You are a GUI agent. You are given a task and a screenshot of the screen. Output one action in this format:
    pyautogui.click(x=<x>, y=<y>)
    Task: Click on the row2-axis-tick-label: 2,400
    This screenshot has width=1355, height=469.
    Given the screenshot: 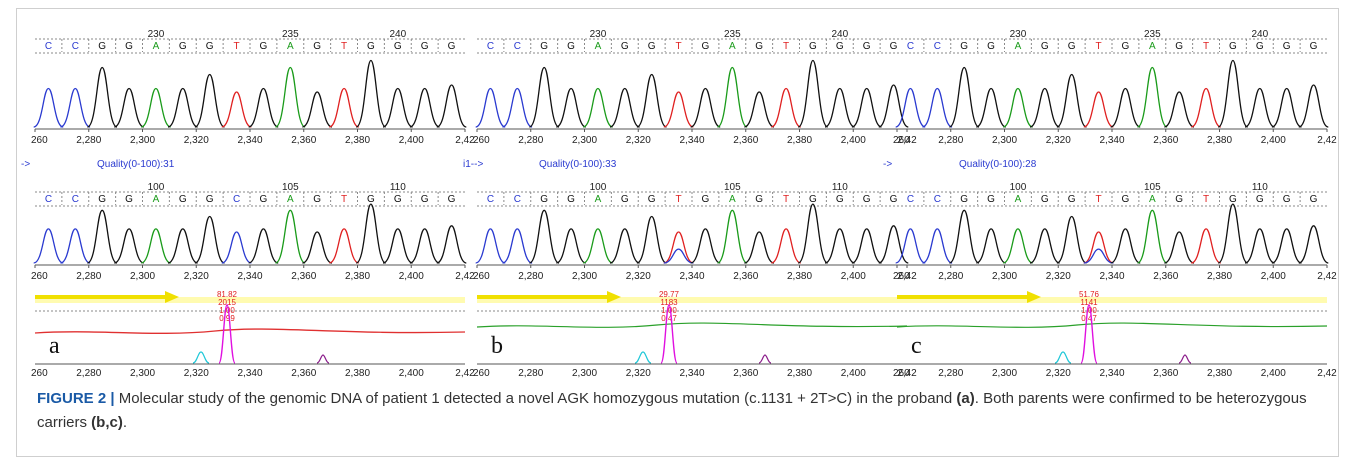 What is the action you would take?
    pyautogui.click(x=411, y=276)
    